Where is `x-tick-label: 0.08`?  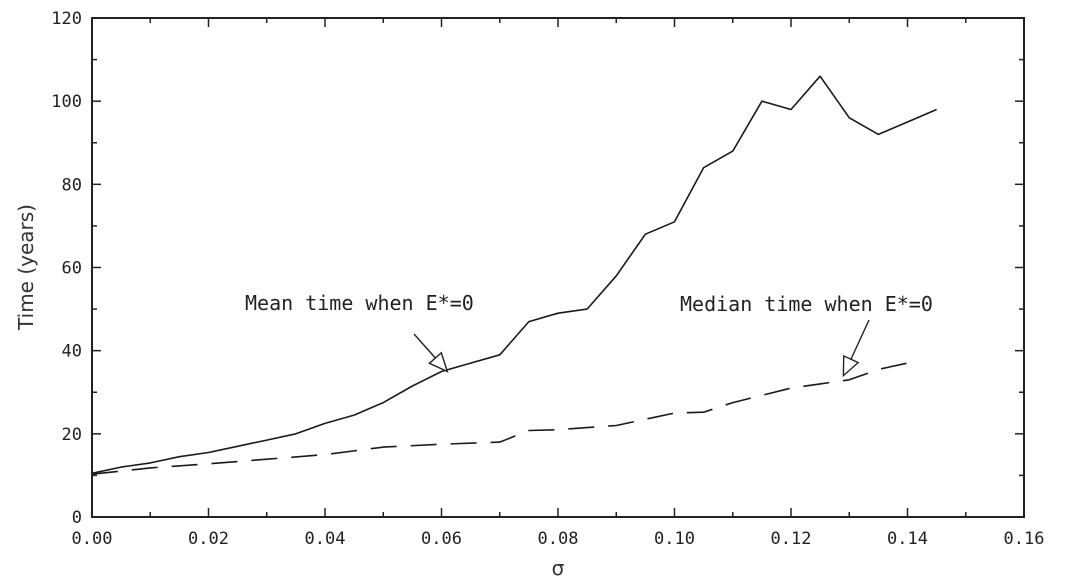 x-tick-label: 0.08 is located at coordinates (558, 539).